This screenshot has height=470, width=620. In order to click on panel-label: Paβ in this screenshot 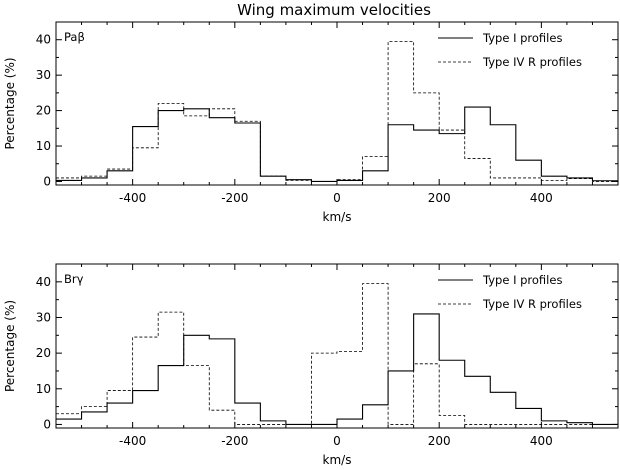, I will do `click(74, 37)`.